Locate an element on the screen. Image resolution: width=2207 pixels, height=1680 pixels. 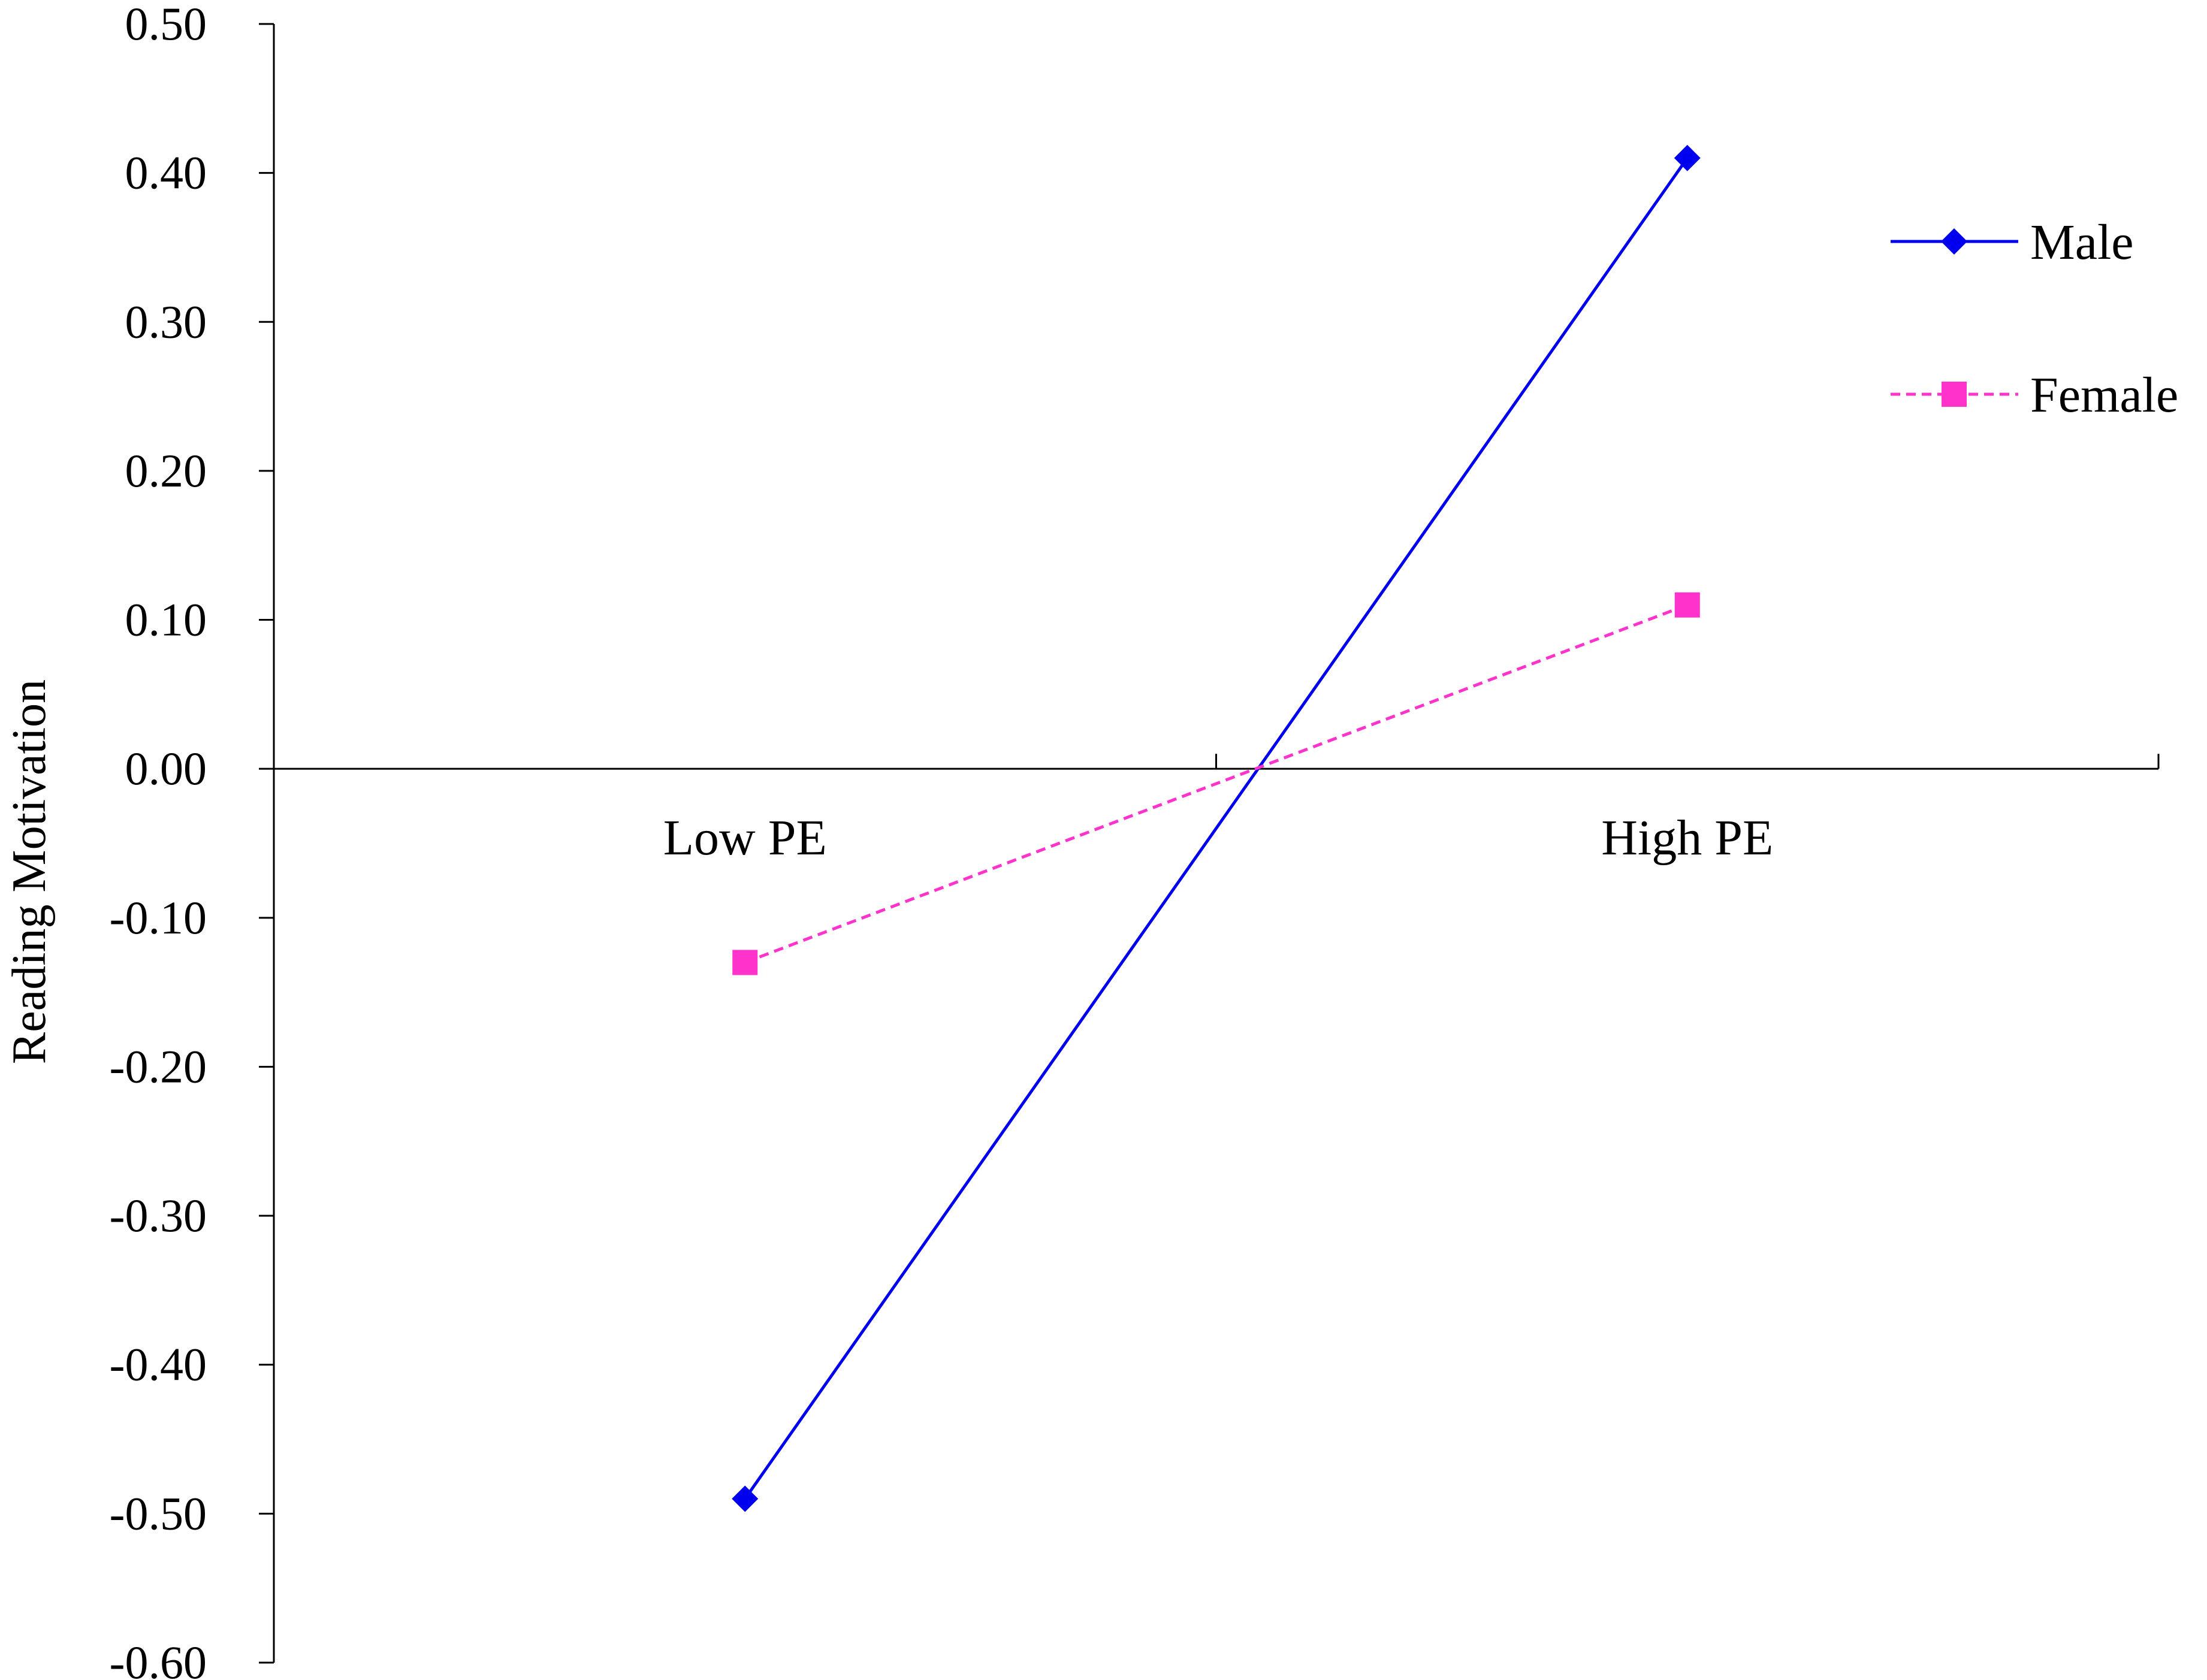
y-tick-label: -0.50 is located at coordinates (158, 1513).